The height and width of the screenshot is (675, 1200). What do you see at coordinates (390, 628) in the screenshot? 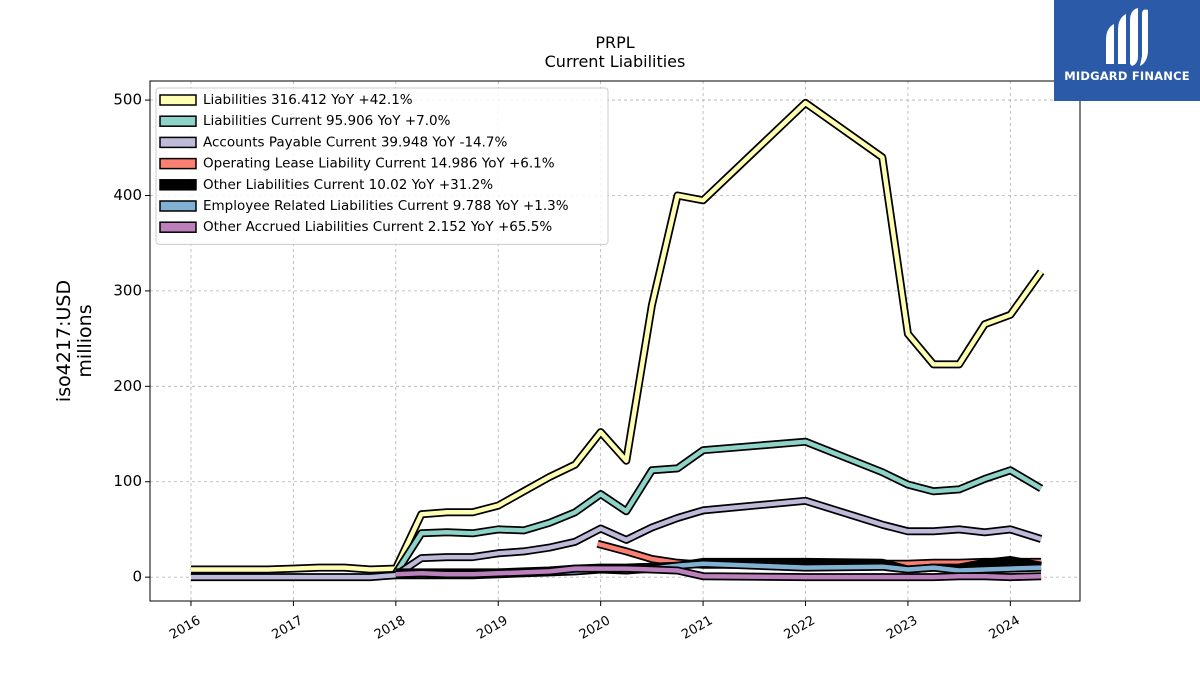
I see `x-tick-label: 2018` at bounding box center [390, 628].